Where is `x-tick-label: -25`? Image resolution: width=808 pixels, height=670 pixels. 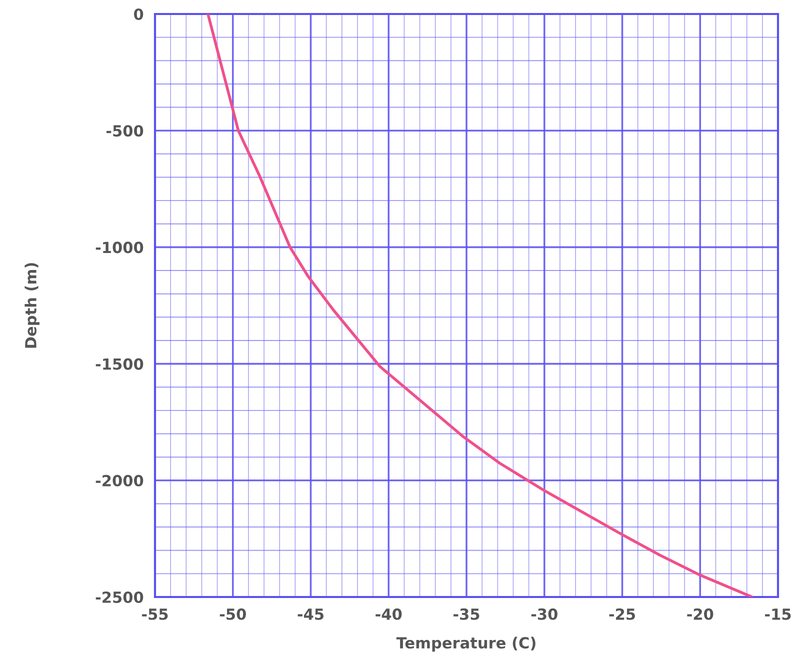
x-tick-label: -25 is located at coordinates (622, 614).